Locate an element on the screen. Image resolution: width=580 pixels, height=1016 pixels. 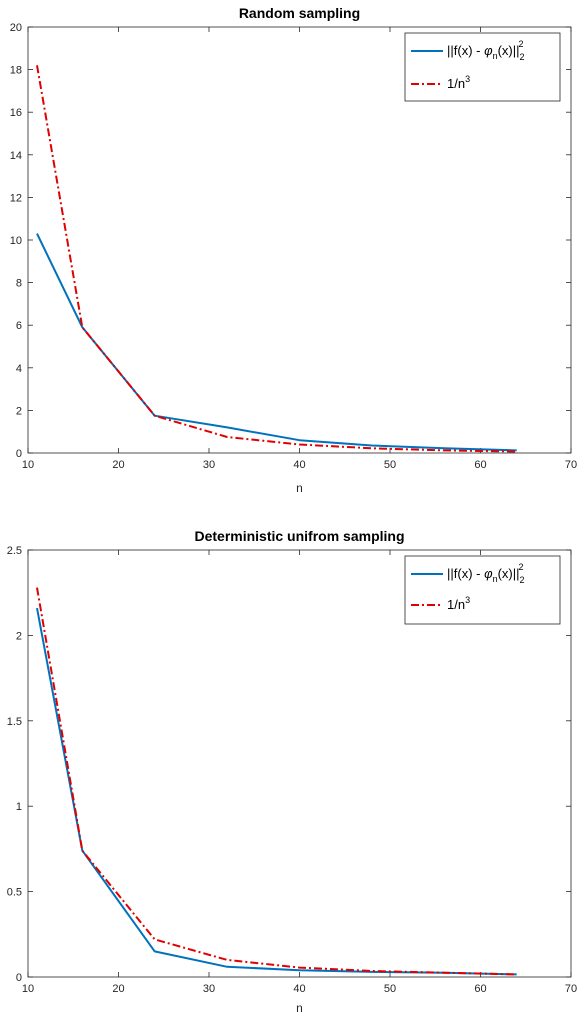
y-tick-label: 4 is located at coordinates (19, 369).